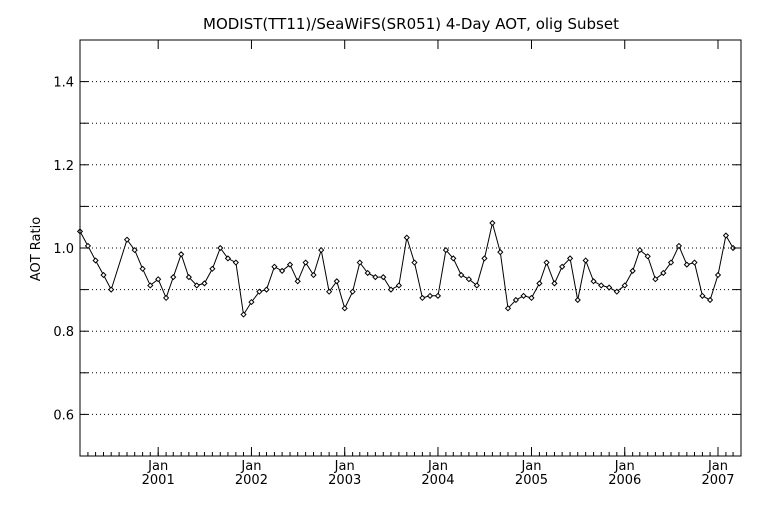  Describe the element at coordinates (63, 332) in the screenshot. I see `y-tick-label: 0.8` at that location.